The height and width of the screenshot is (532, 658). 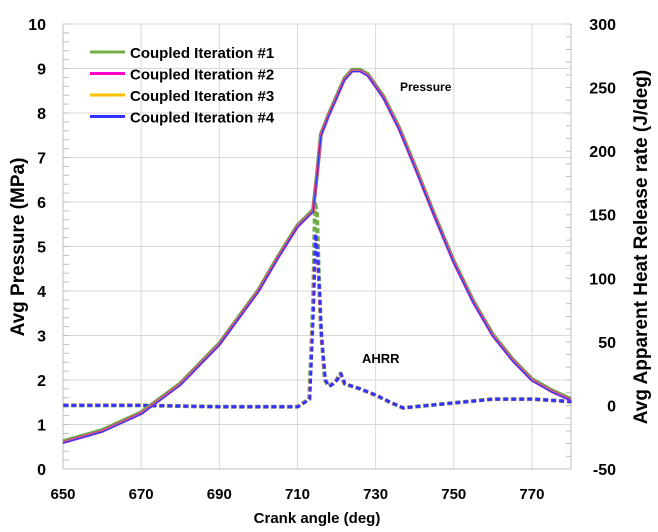 I want to click on x-tick-label: 730, so click(x=375, y=494).